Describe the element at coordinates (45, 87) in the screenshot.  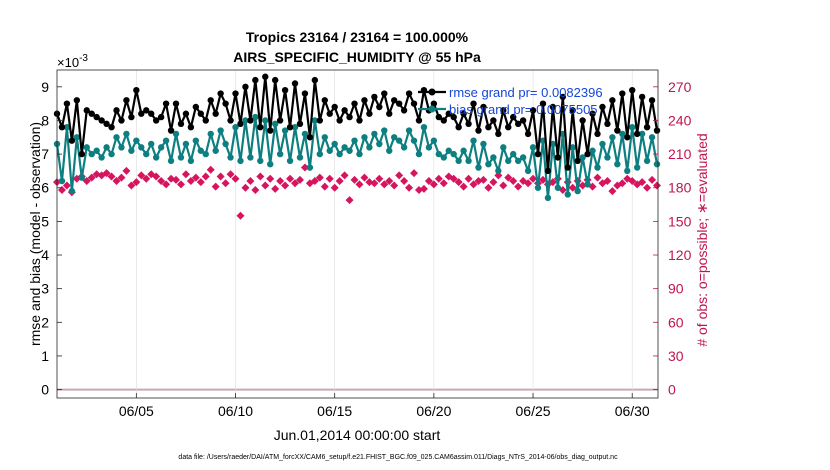
I see `y-left-tick-label: 9` at that location.